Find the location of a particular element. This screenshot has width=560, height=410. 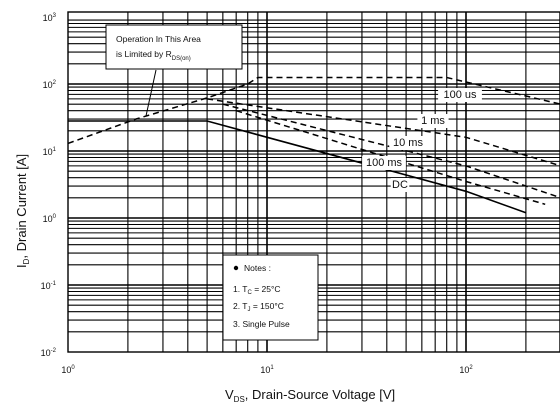

y-tick-label: 103 is located at coordinates (50, 18).